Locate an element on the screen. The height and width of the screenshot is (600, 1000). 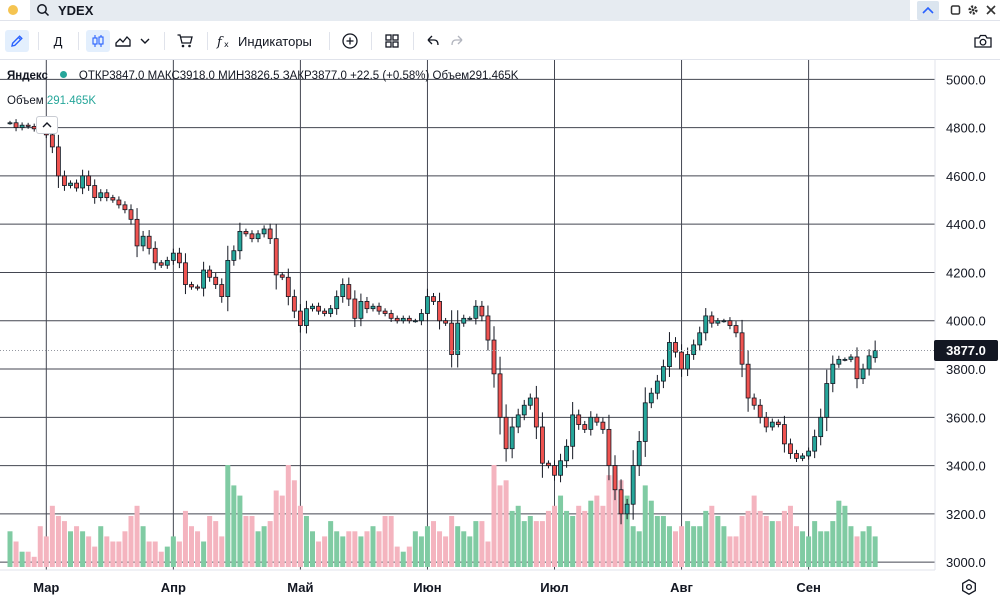
interval-label: Д is located at coordinates (58, 41).